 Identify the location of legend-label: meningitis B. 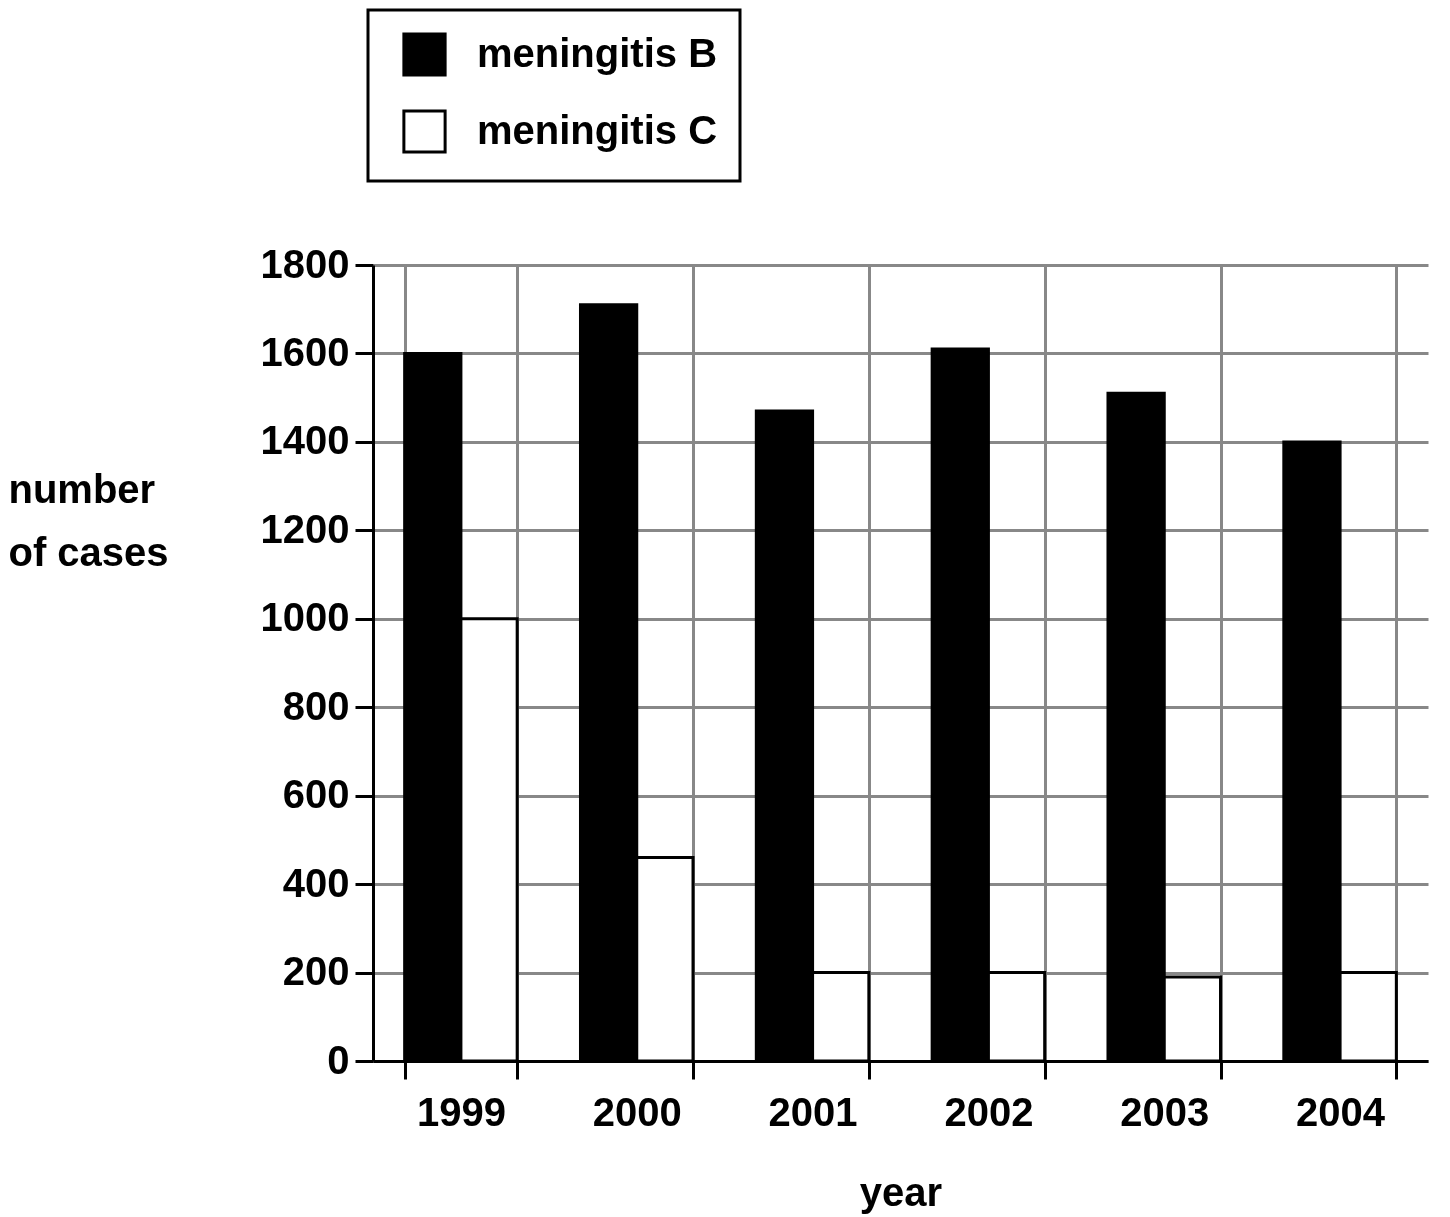
(597, 52).